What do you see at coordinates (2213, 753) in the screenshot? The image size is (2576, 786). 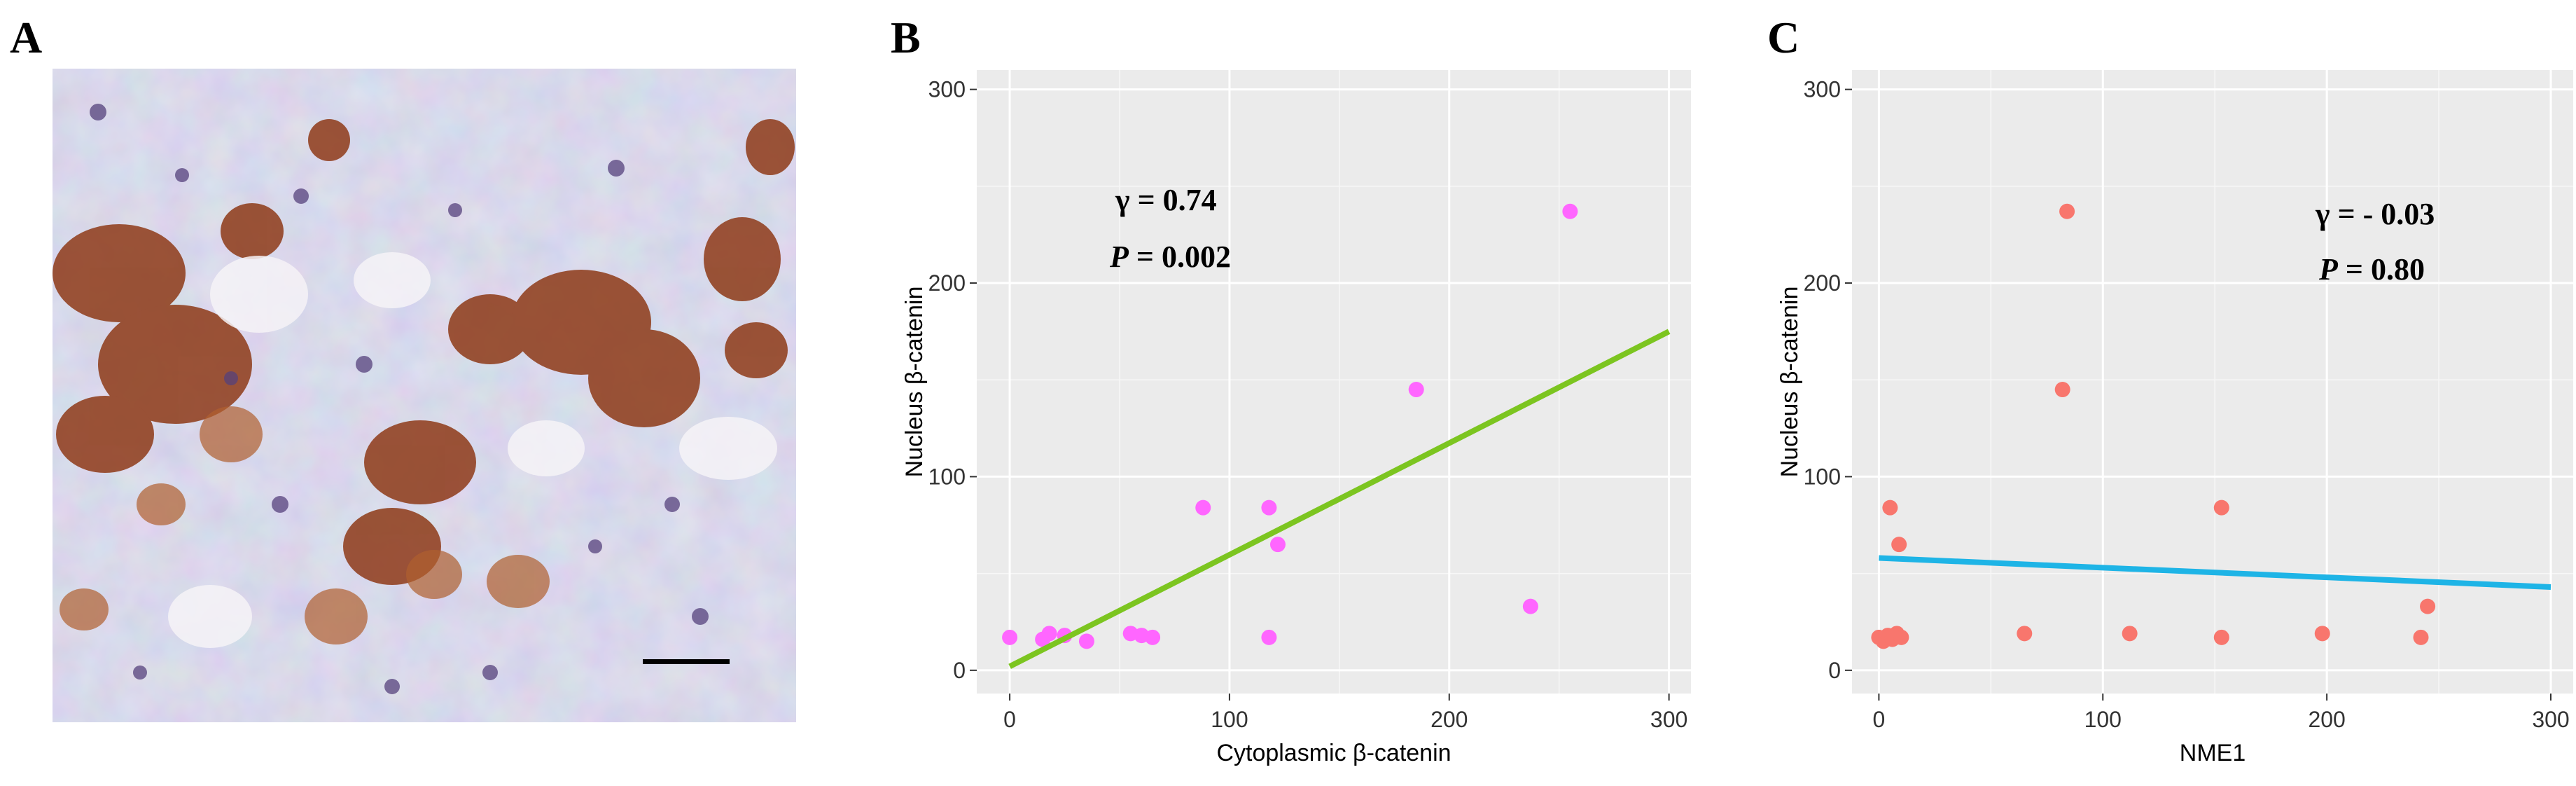 I see `plot-c-x-axis-label: NME1` at bounding box center [2213, 753].